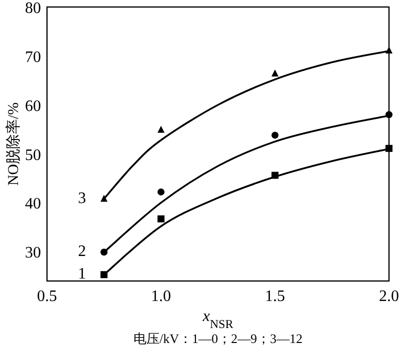 The image size is (400, 346). I want to click on series-label: 2, so click(82, 251).